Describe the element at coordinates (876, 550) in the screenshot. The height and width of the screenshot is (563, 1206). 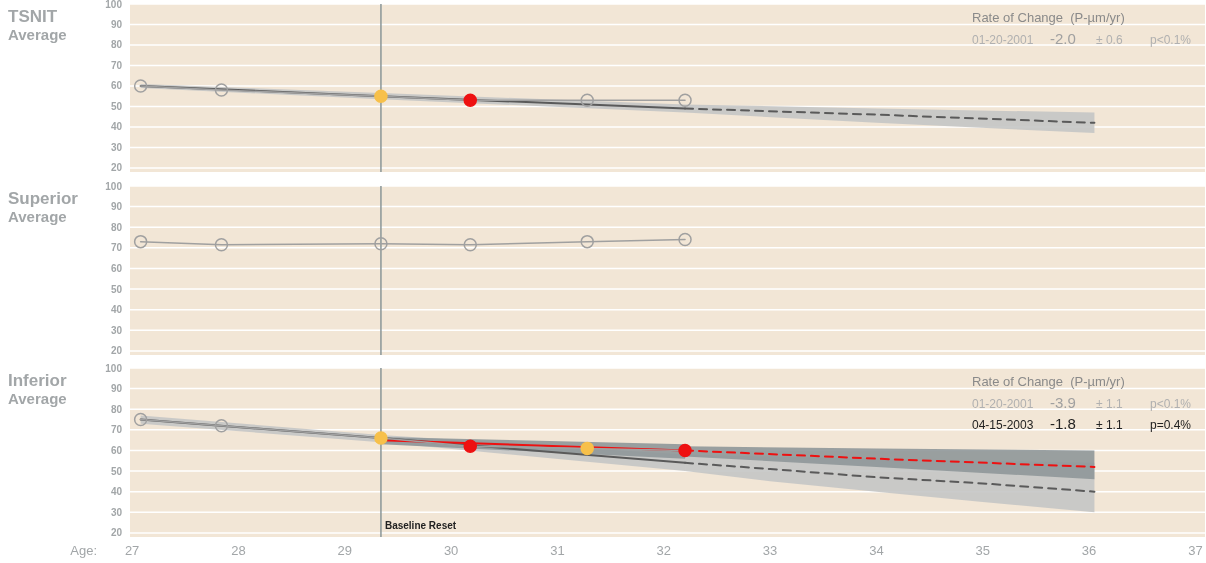
I see `x-tick-label: 34` at that location.